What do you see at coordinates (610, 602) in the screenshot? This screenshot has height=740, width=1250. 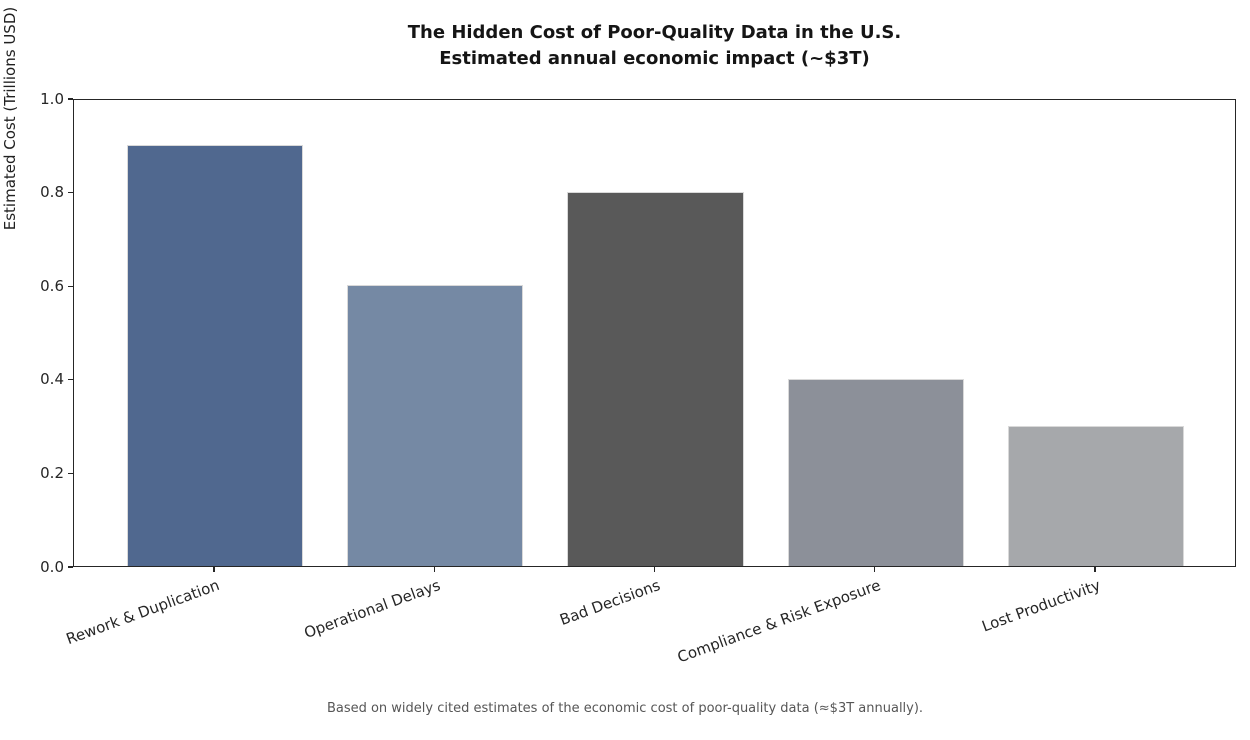 I see `x-tick-label-bad-decisions: Bad Decisions` at bounding box center [610, 602].